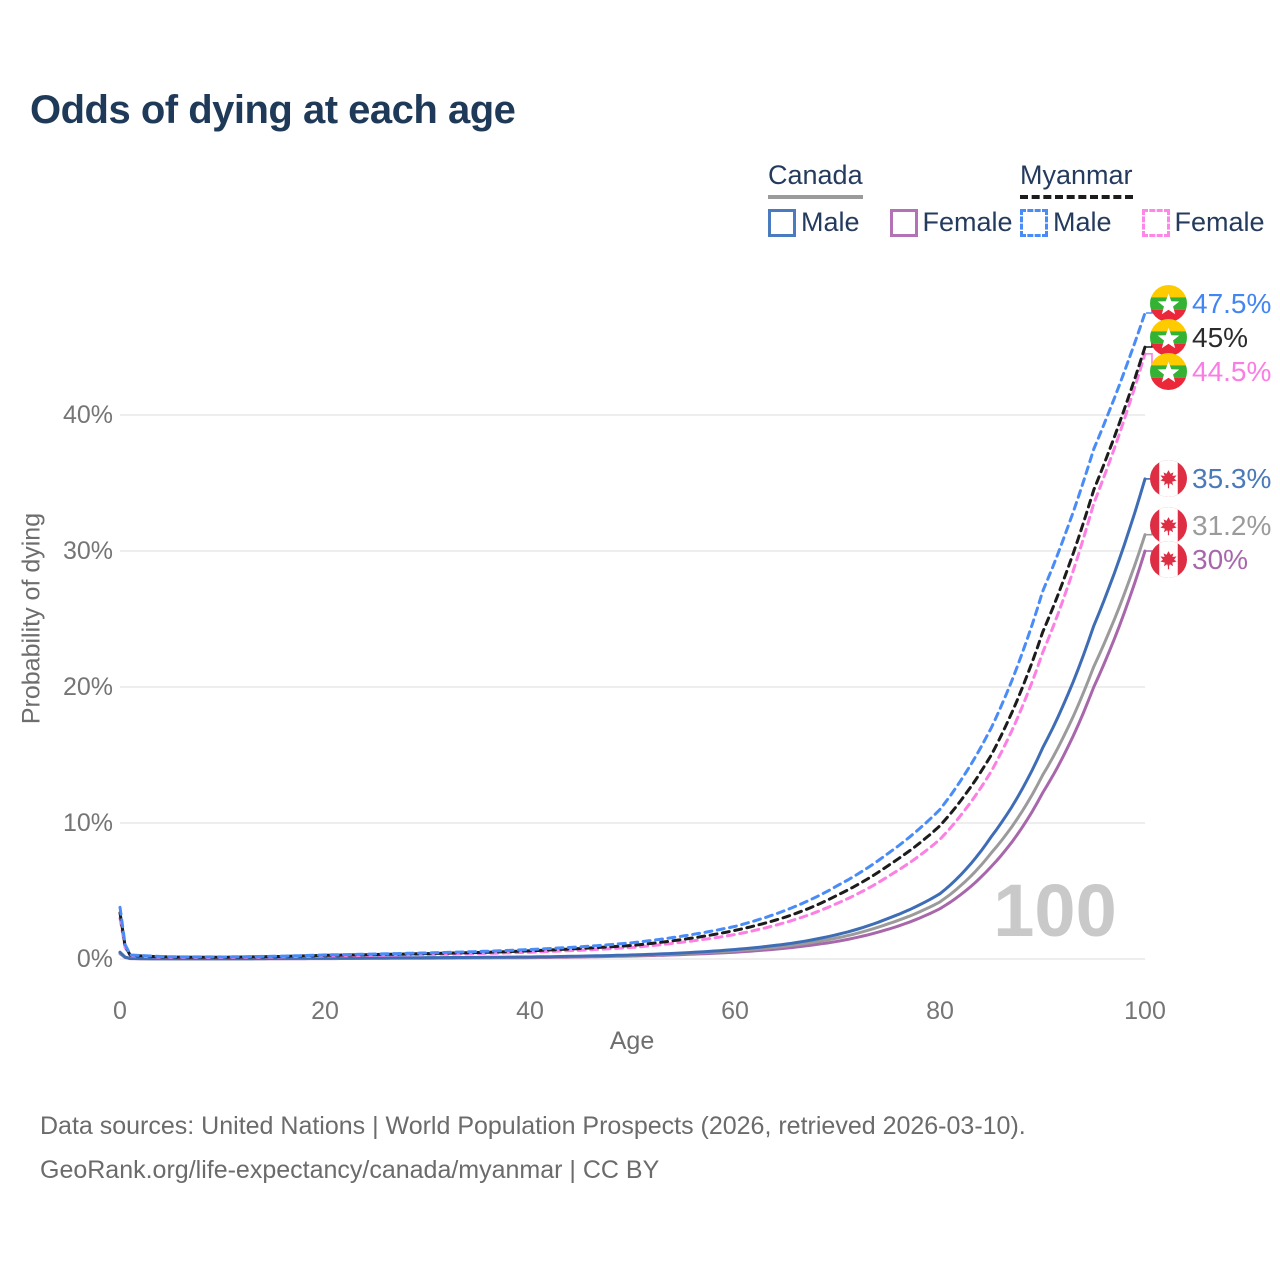 This screenshot has height=1280, width=1280. I want to click on y-tick-0%: 0%, so click(94, 959).